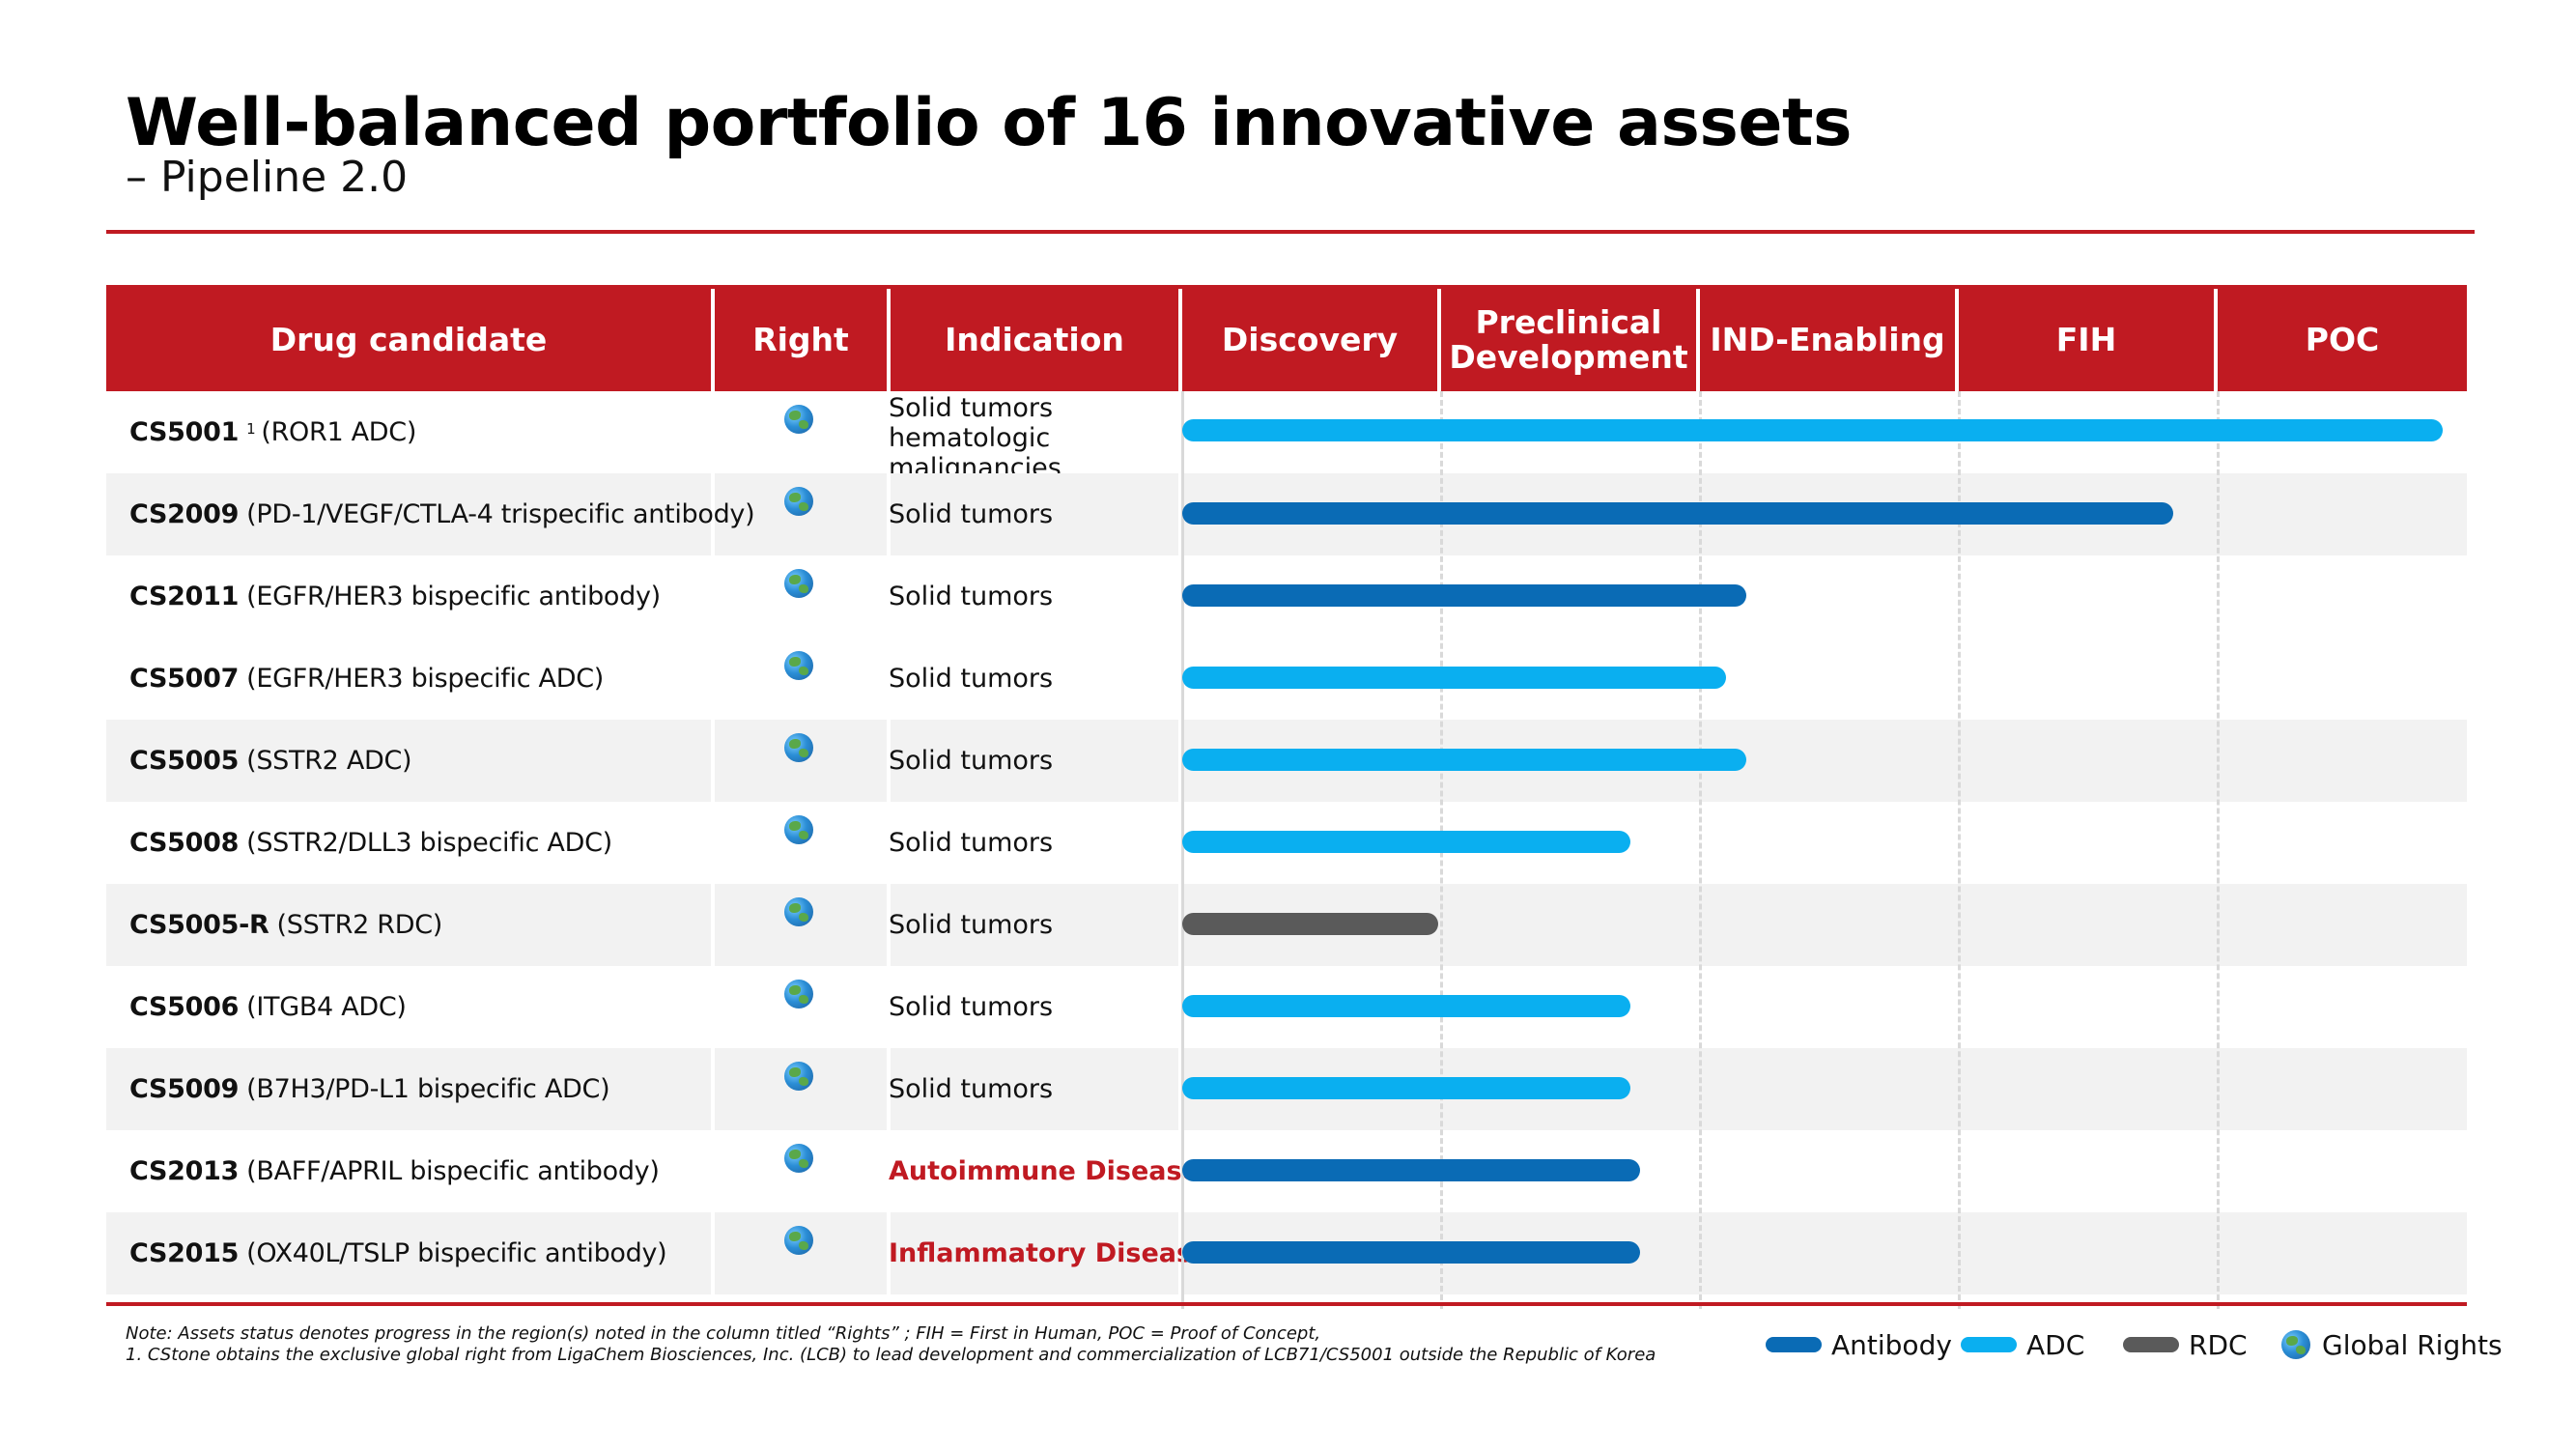 This screenshot has width=2576, height=1449. Describe the element at coordinates (2342, 340) in the screenshot. I see `header-phase-poc: POC` at that location.